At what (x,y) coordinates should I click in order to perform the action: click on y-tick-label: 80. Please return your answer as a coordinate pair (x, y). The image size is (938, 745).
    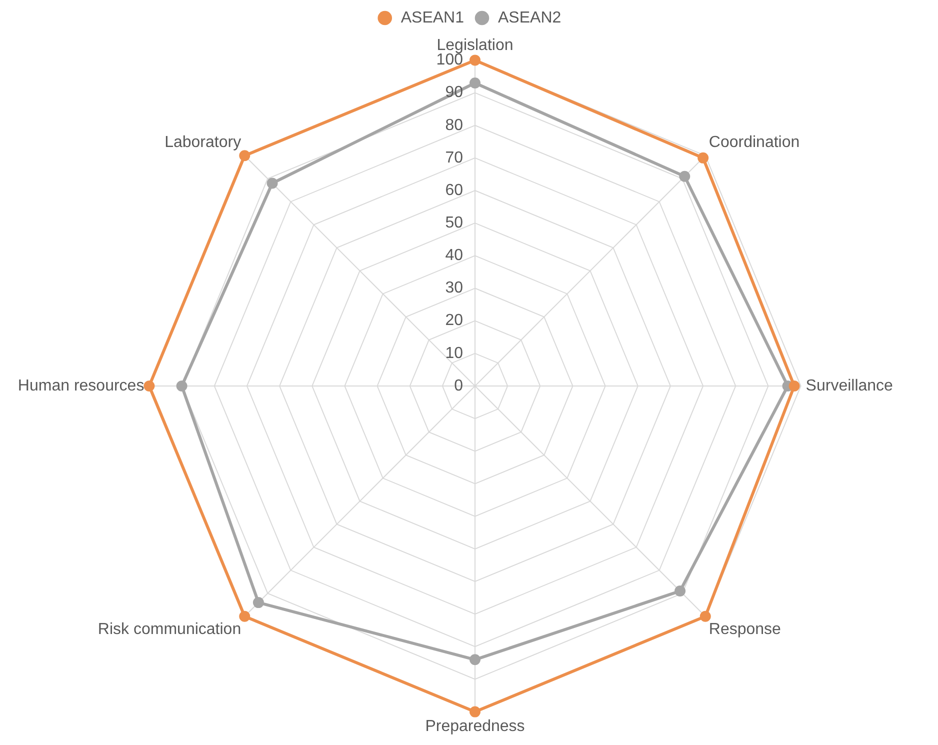
    Looking at the image, I should click on (454, 125).